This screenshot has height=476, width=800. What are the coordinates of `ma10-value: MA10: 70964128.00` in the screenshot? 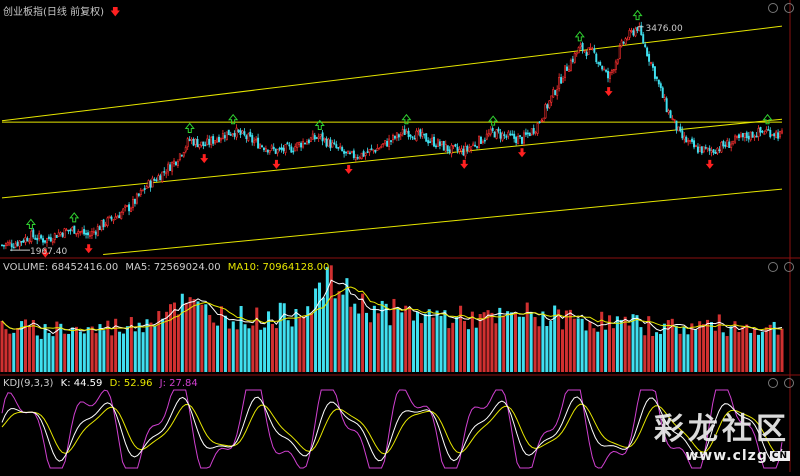 It's located at (278, 267).